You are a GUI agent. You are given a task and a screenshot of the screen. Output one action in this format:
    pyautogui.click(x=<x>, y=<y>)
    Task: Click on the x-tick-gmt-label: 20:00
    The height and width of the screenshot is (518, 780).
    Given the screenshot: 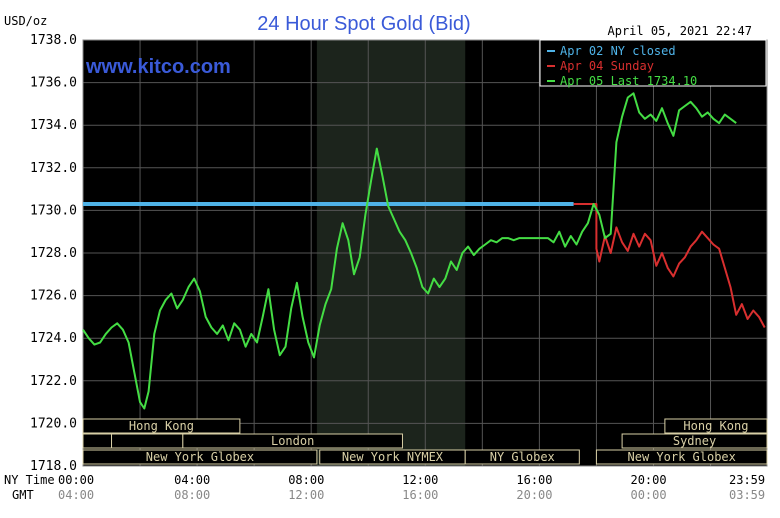 What is the action you would take?
    pyautogui.click(x=534, y=495)
    